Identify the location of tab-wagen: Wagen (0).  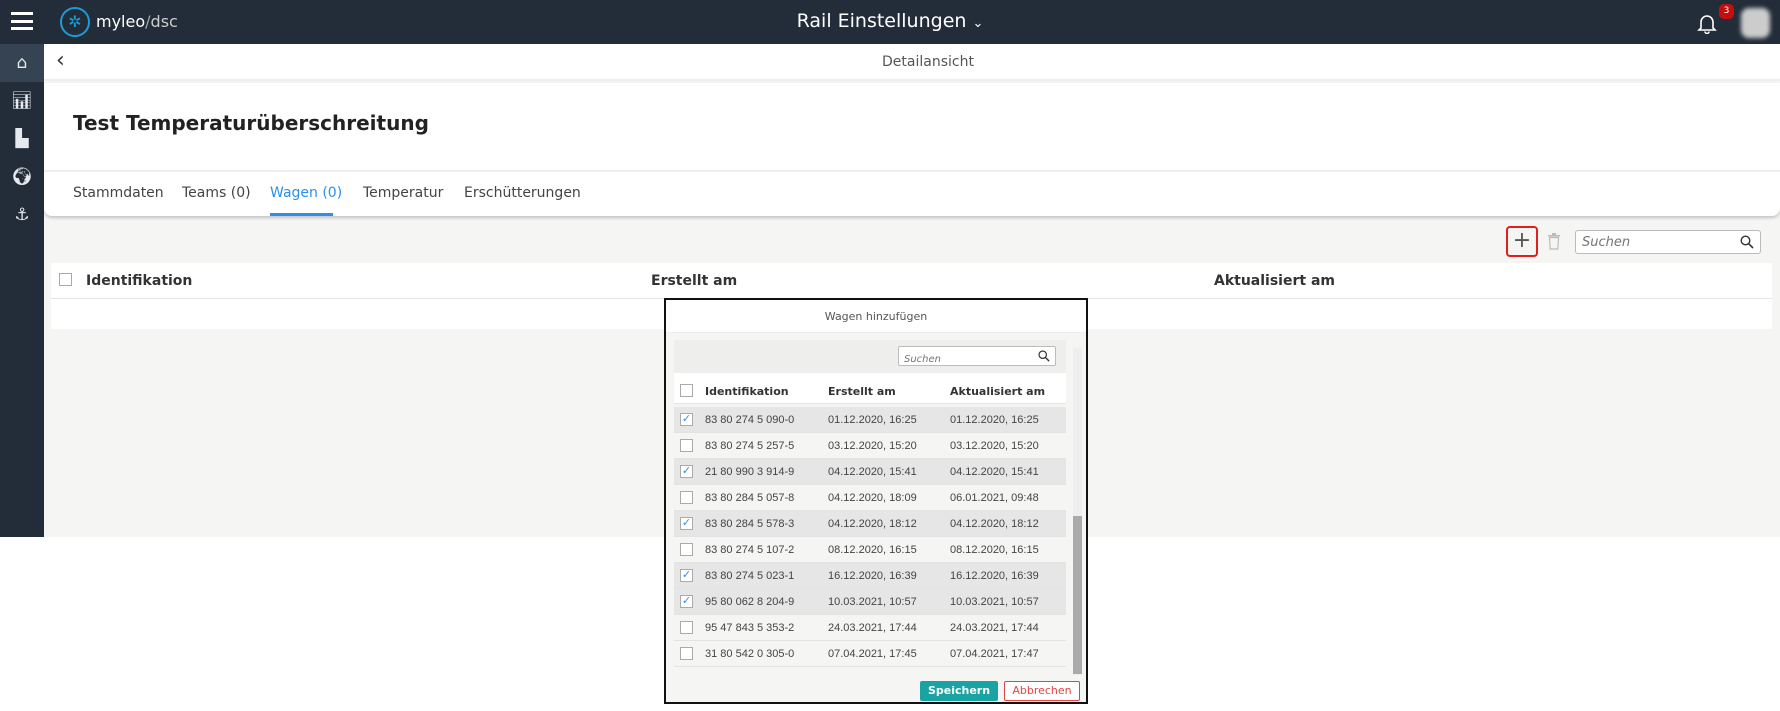
(306, 193).